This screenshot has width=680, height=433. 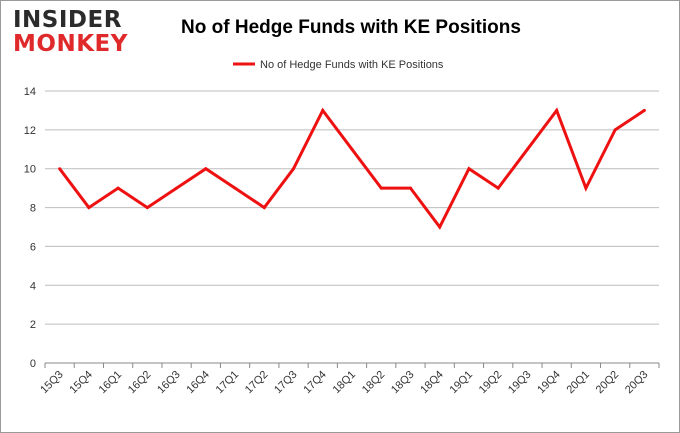 I want to click on x-tick-label: 17Q1, so click(x=228, y=383).